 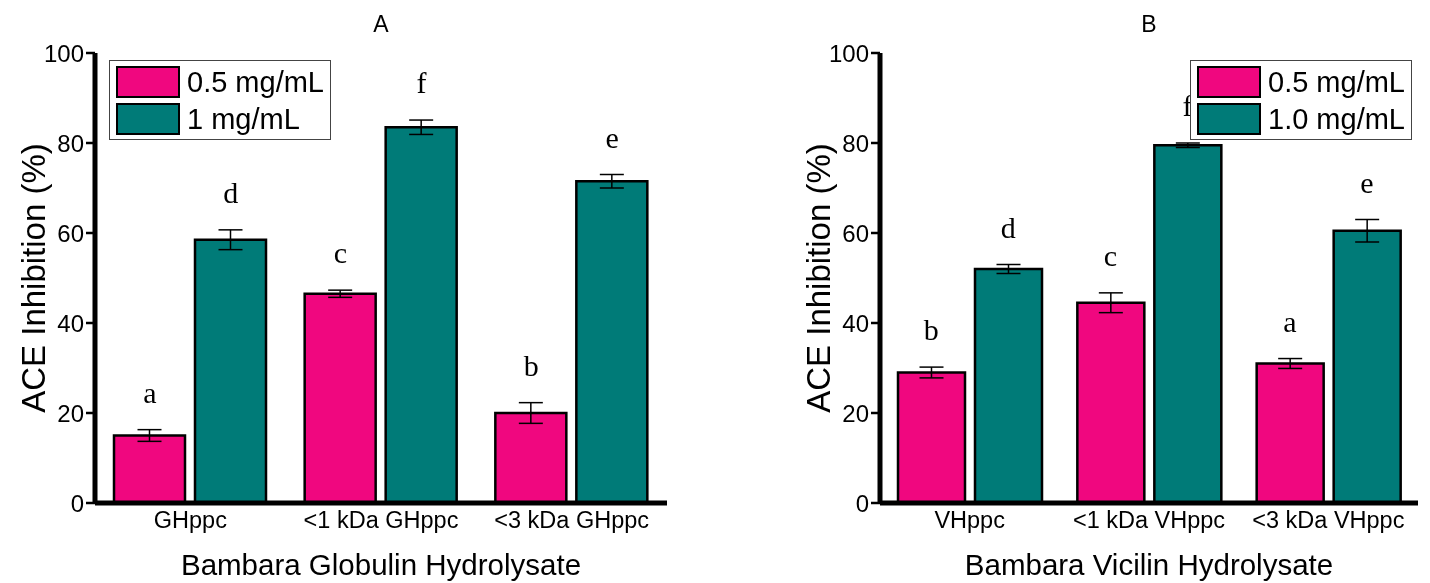 What do you see at coordinates (1328, 519) in the screenshot?
I see `x-tick-label: <3 kDa VHppc` at bounding box center [1328, 519].